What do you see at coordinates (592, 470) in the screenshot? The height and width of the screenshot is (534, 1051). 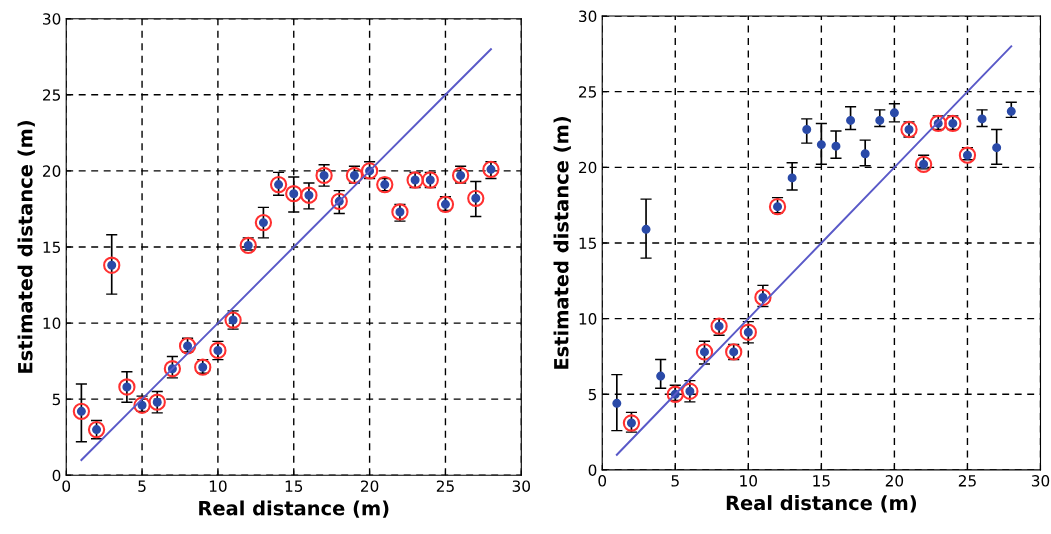 I see `y-tick-label: 0` at bounding box center [592, 470].